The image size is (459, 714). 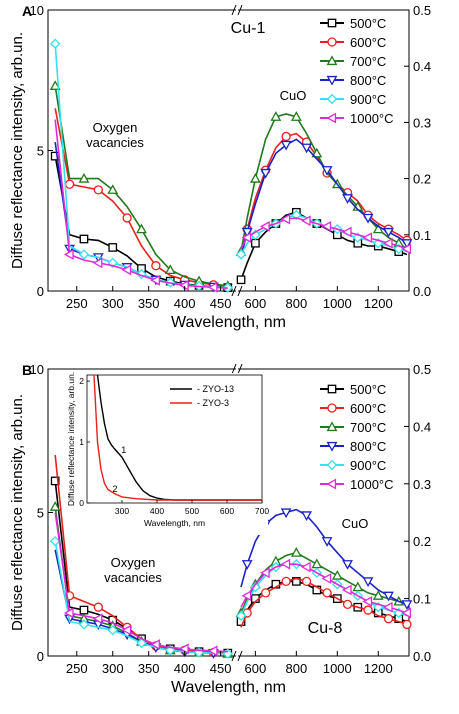 I want to click on panel-b-series-900c, so click(x=228, y=597).